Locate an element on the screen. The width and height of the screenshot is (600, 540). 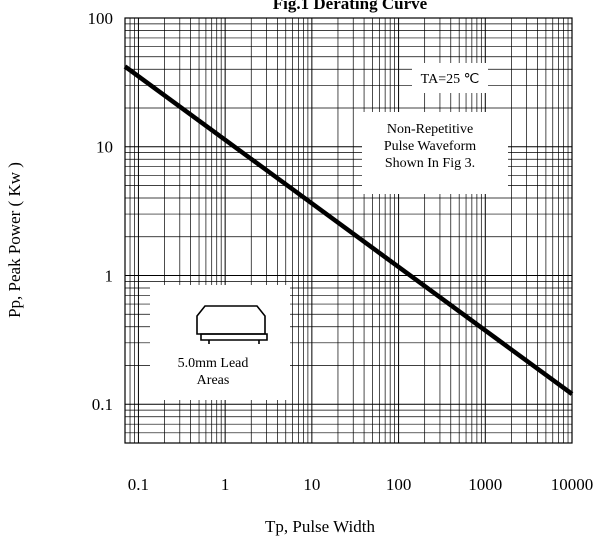
condition-label: TA=25 ℃ is located at coordinates (450, 79).